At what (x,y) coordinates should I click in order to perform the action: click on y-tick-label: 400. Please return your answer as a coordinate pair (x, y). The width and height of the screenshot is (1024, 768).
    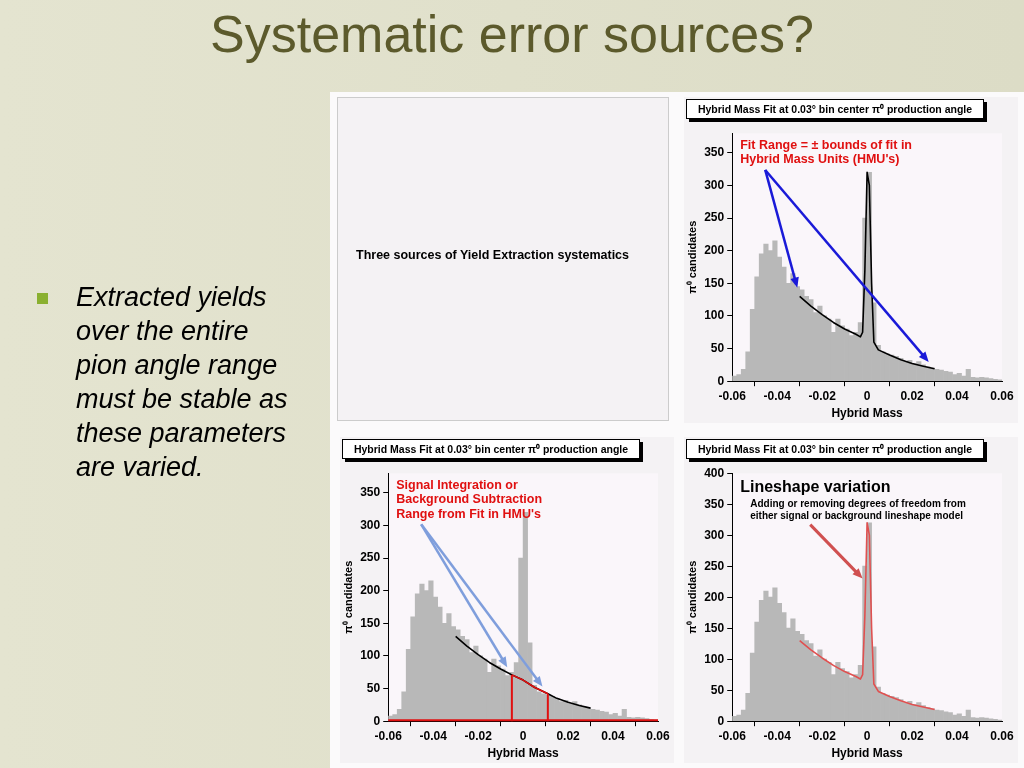
    Looking at the image, I should click on (714, 472).